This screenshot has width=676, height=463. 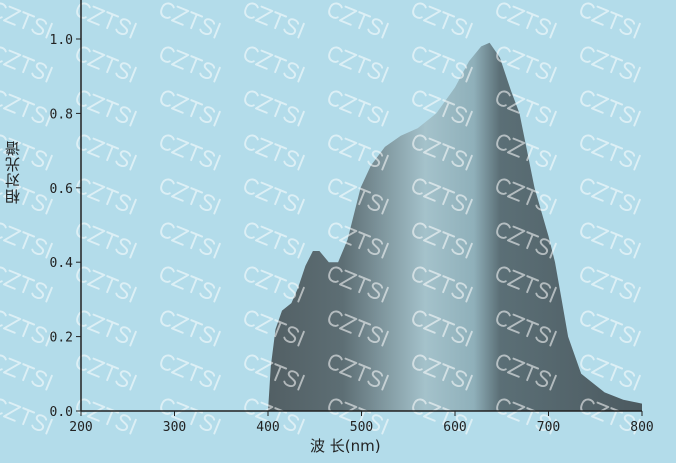 What do you see at coordinates (61, 189) in the screenshot?
I see `y-tick-label: 0.6` at bounding box center [61, 189].